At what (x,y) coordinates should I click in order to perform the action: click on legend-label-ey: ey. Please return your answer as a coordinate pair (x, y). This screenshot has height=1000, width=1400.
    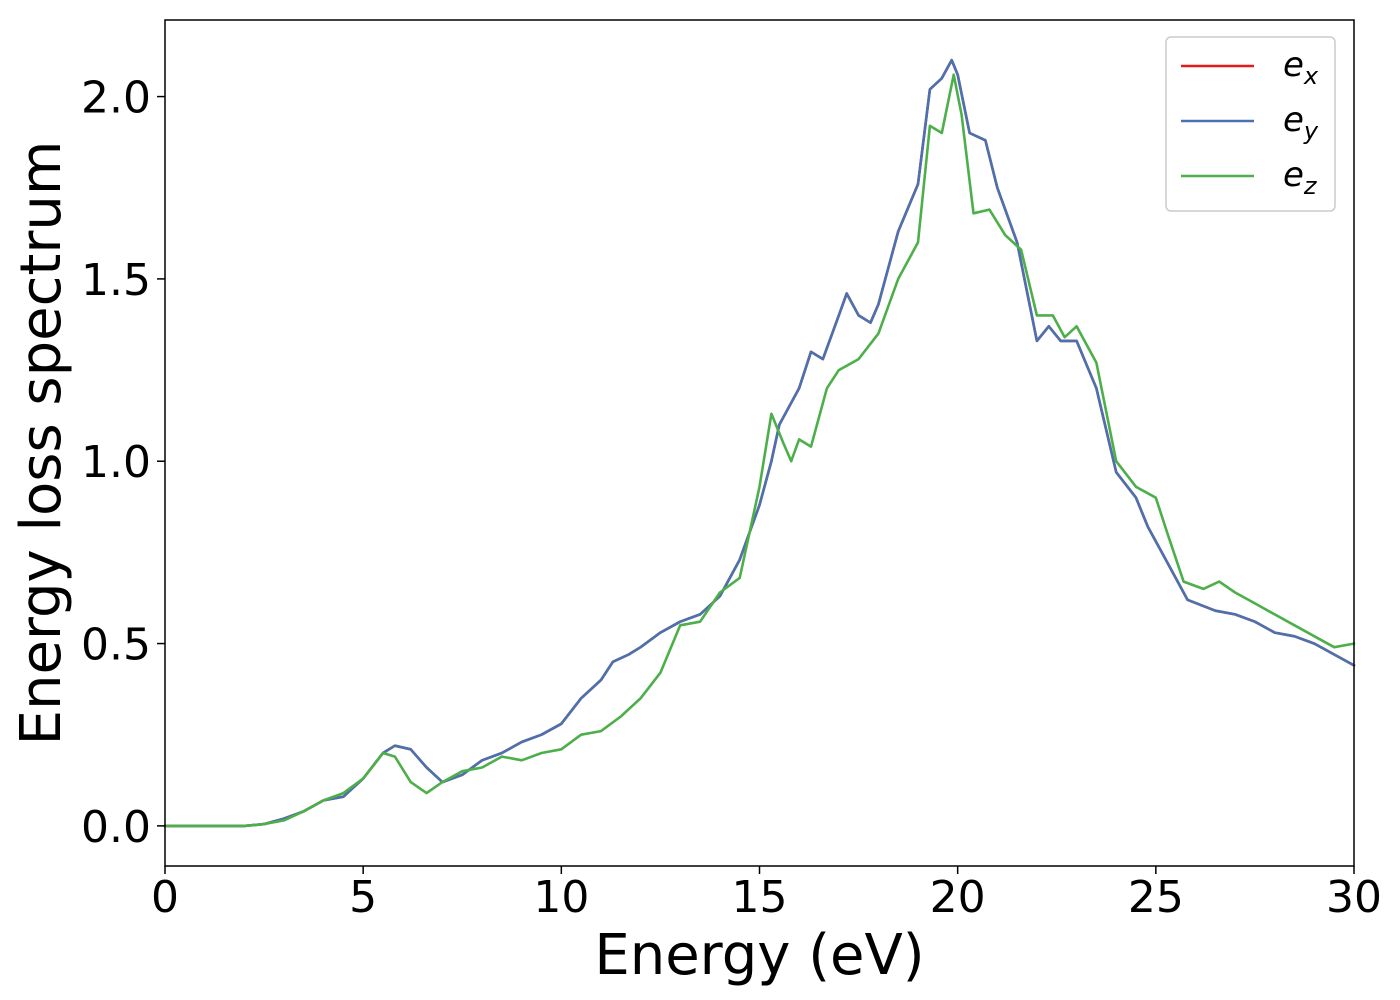
    Looking at the image, I should click on (1301, 122).